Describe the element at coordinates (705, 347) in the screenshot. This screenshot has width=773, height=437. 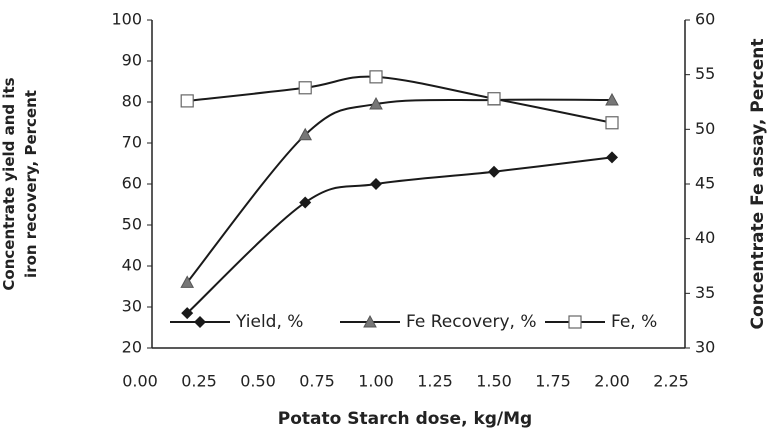
I see `y2-tick-label: 30` at that location.